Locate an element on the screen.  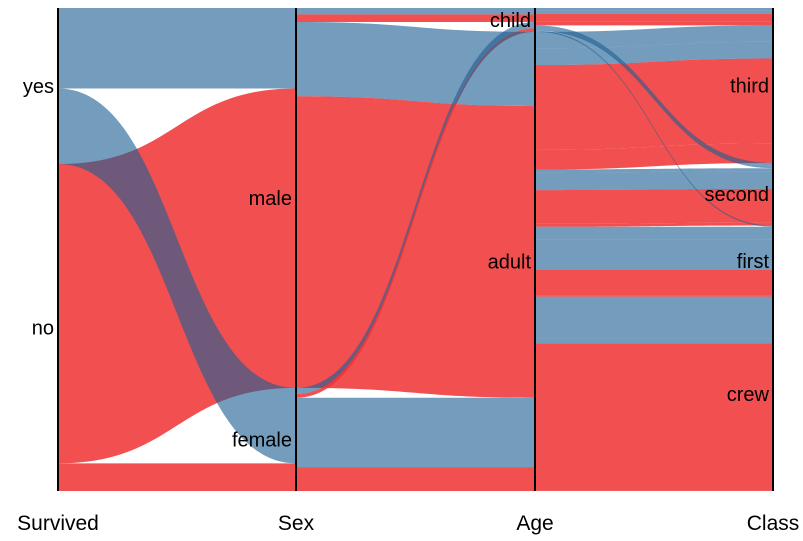
category-label-third: third is located at coordinates (749, 86).